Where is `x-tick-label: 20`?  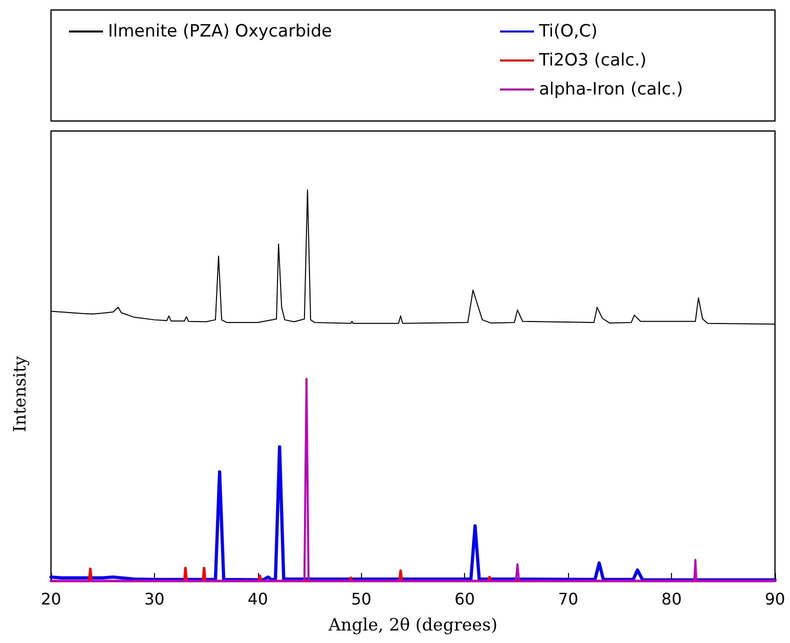
x-tick-label: 20 is located at coordinates (51, 599).